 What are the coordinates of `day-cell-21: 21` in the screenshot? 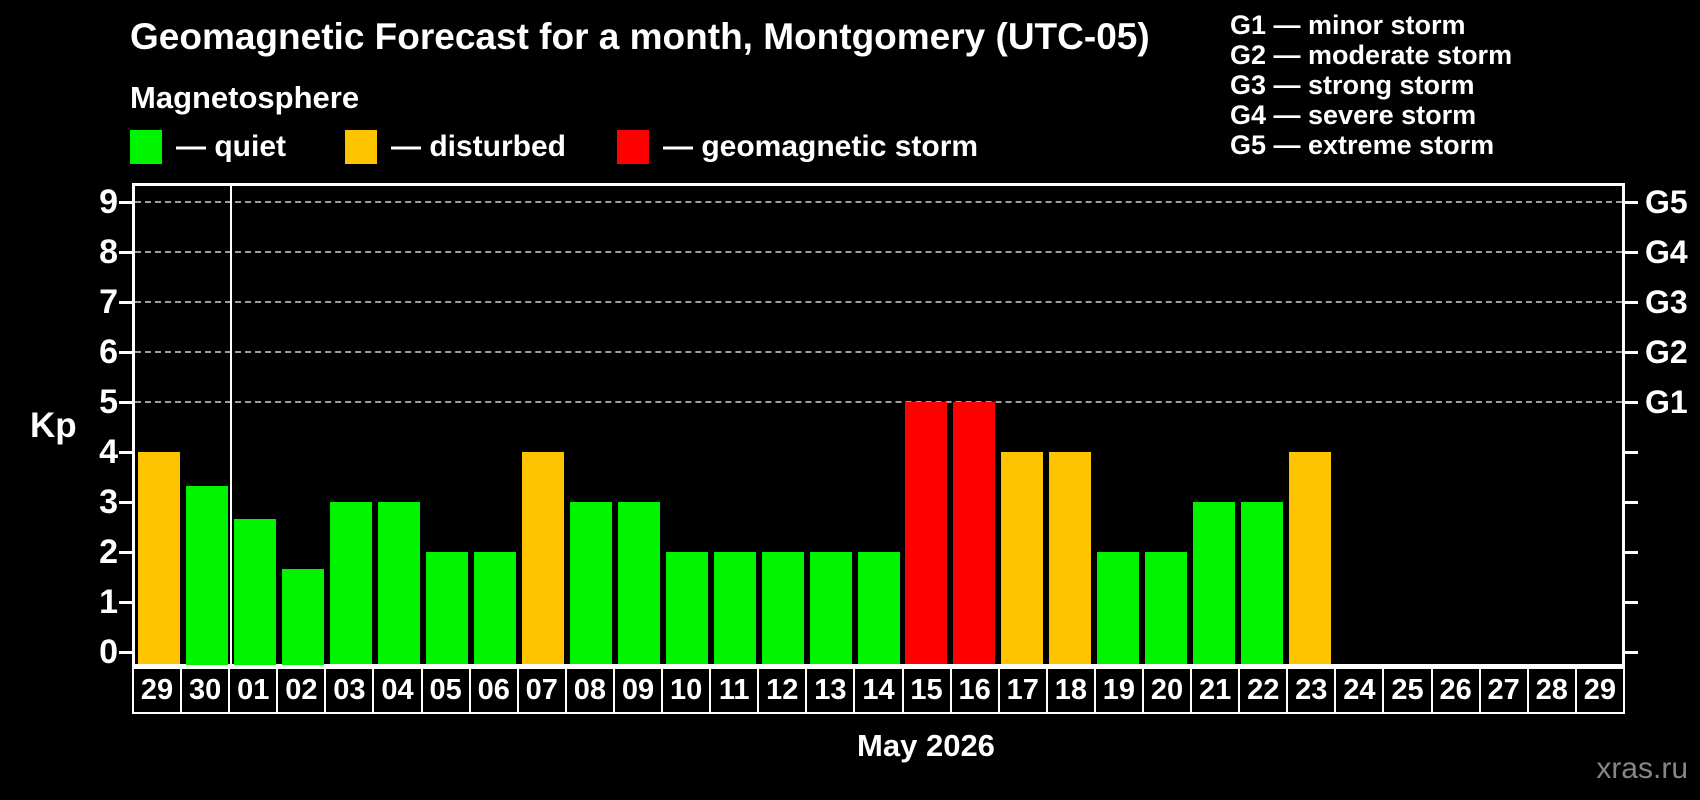 It's located at (1215, 690).